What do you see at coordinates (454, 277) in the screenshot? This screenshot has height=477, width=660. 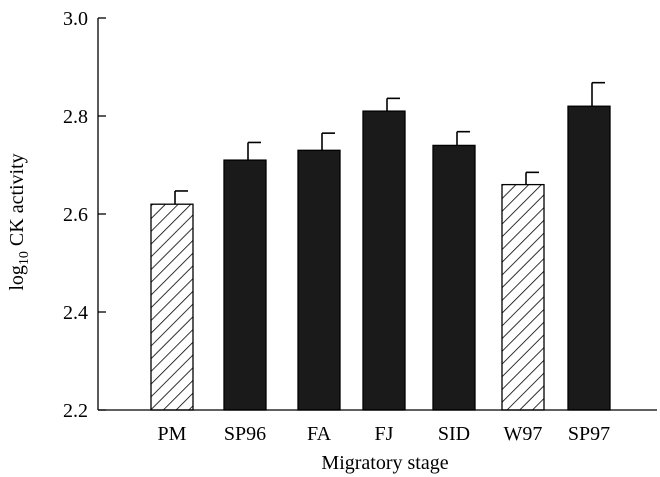 I see `bar-sid` at bounding box center [454, 277].